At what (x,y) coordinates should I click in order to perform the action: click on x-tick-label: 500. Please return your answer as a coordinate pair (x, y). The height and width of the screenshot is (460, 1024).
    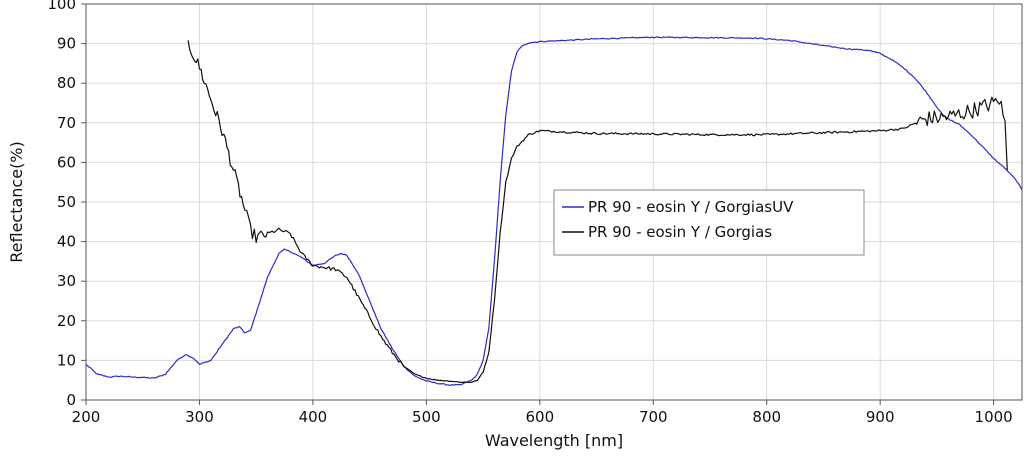
    Looking at the image, I should click on (426, 417).